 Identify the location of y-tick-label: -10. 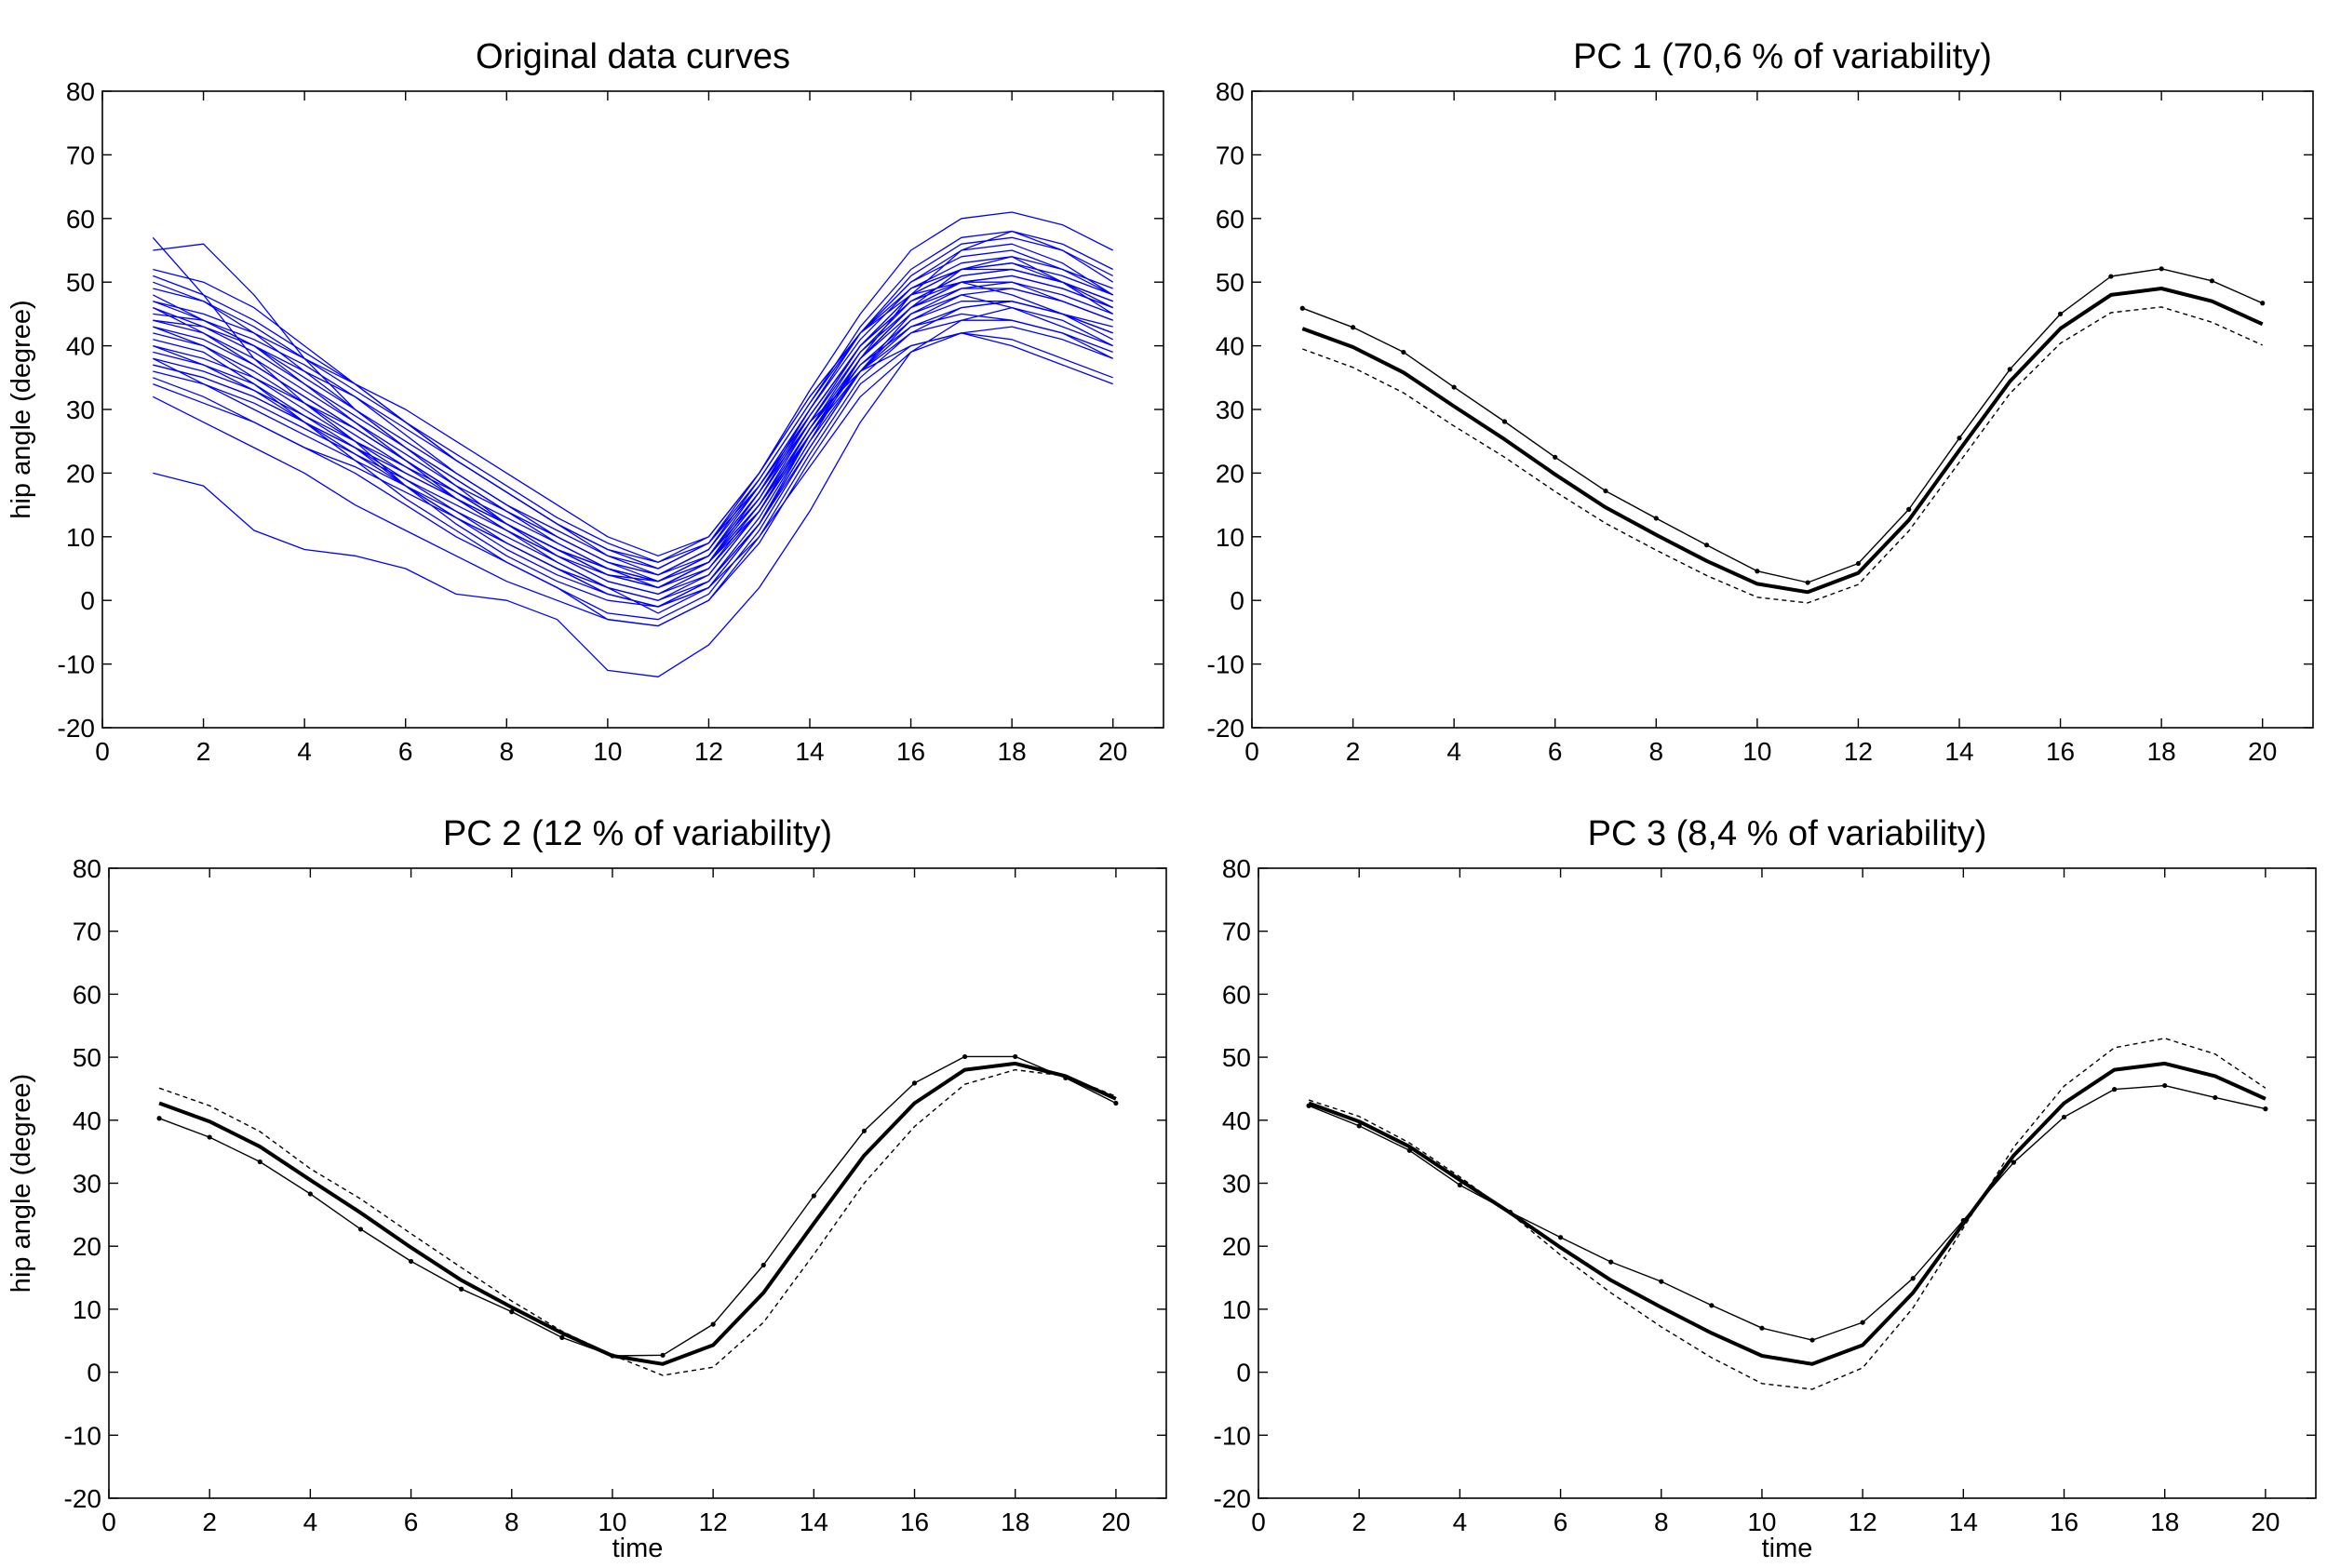
(82, 1435).